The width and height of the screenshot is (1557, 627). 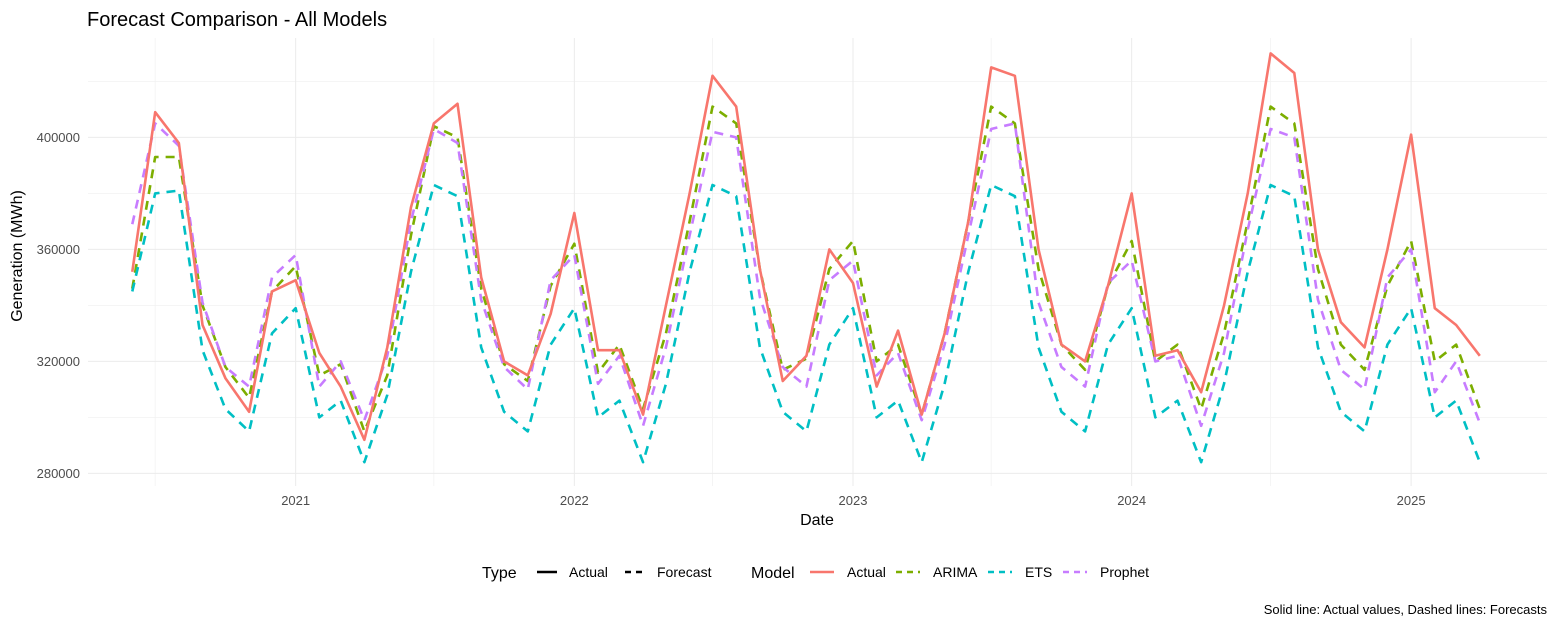 What do you see at coordinates (574, 500) in the screenshot?
I see `x-tick-label: 2022` at bounding box center [574, 500].